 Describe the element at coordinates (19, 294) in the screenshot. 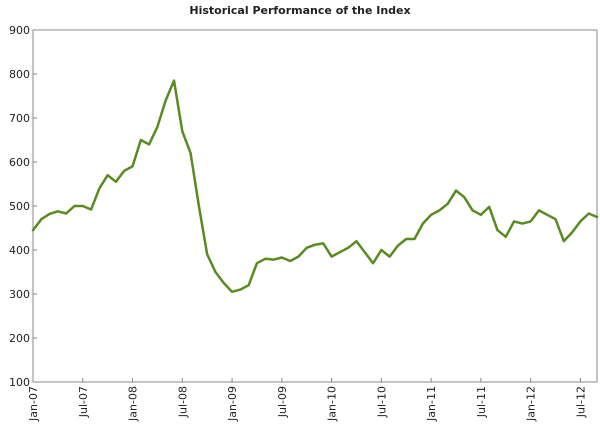

I see `y-tick-label: 300` at that location.